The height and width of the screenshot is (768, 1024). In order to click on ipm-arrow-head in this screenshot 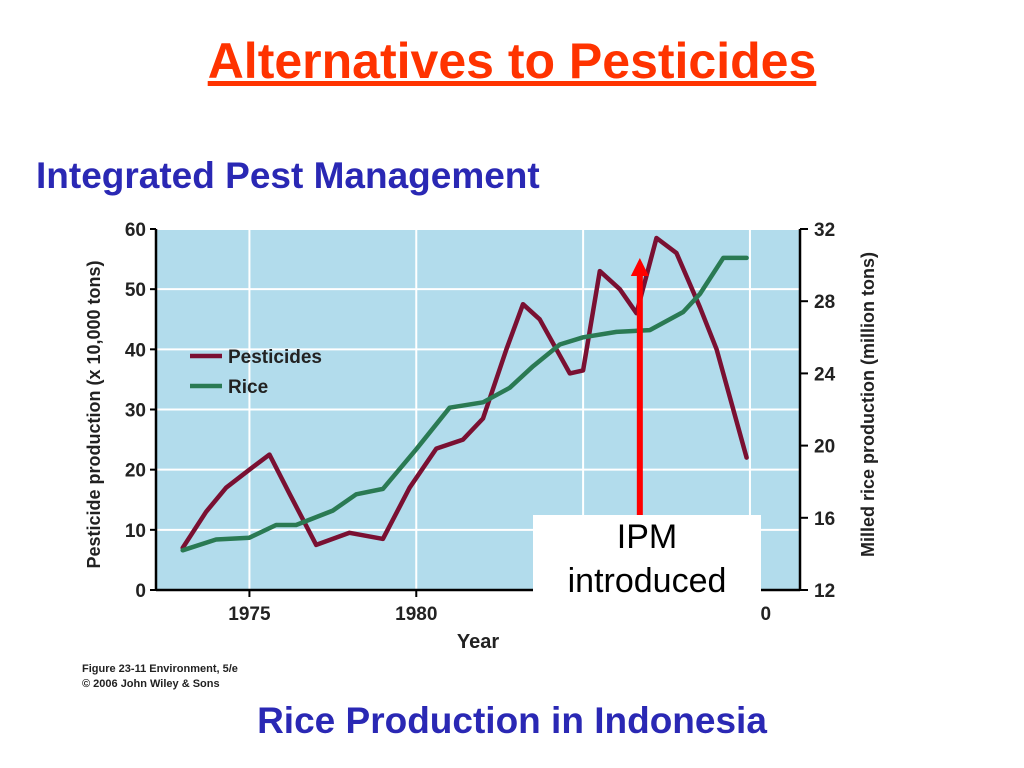, I will do `click(639, 267)`.